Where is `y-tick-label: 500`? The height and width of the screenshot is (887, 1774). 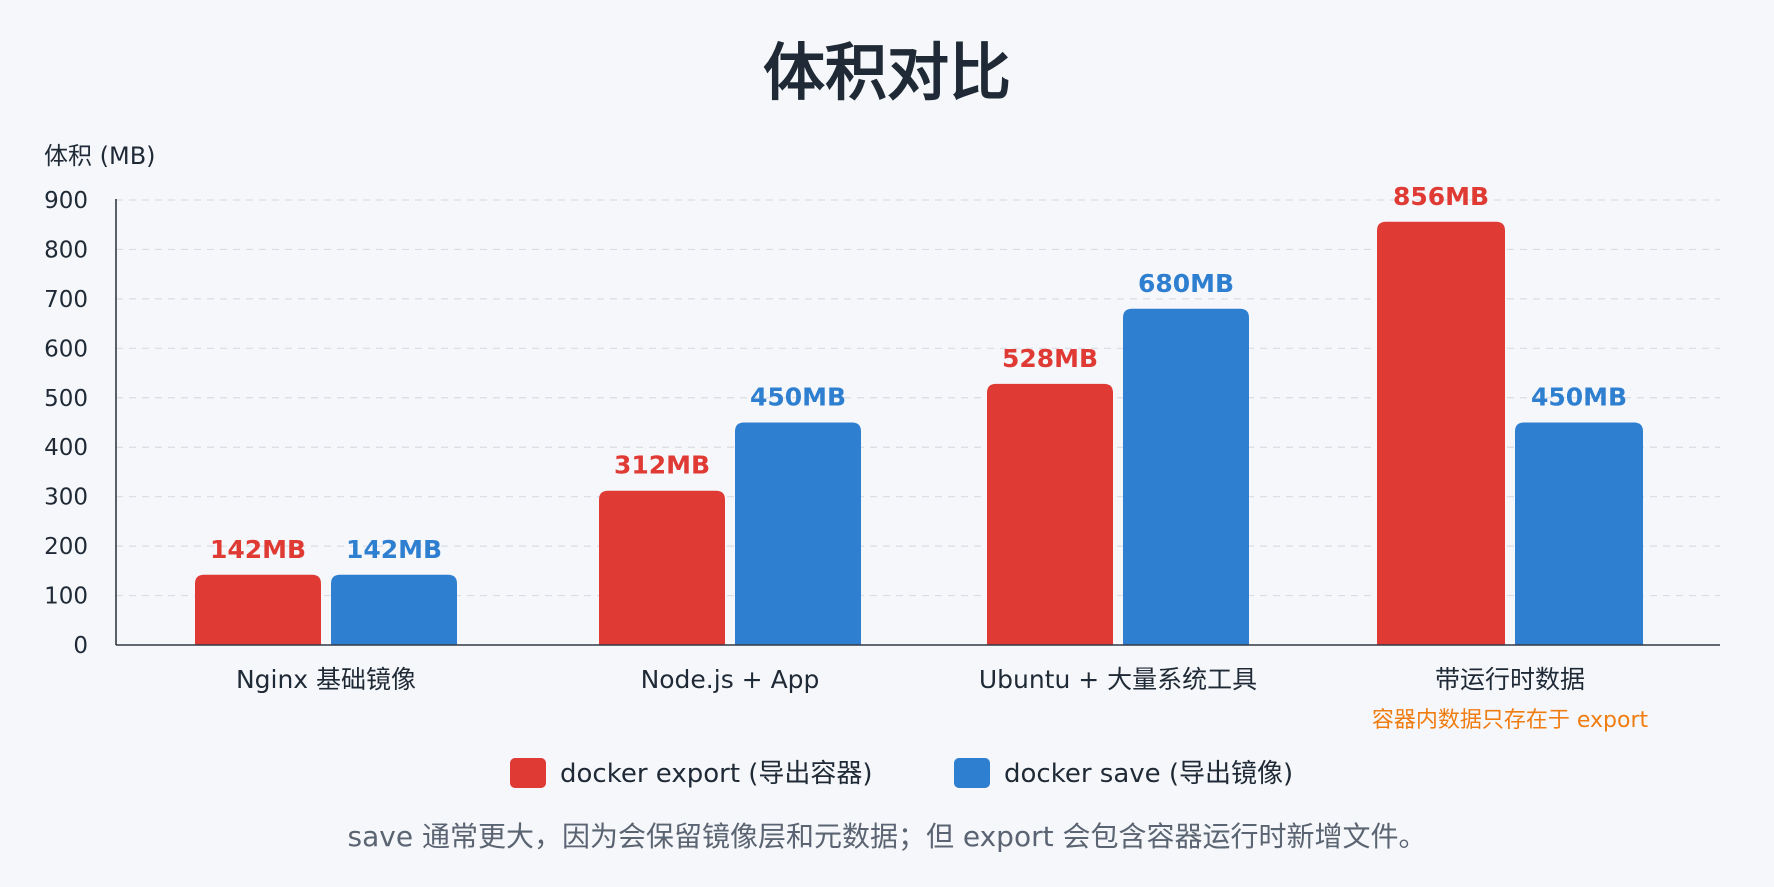
y-tick-label: 500 is located at coordinates (66, 399).